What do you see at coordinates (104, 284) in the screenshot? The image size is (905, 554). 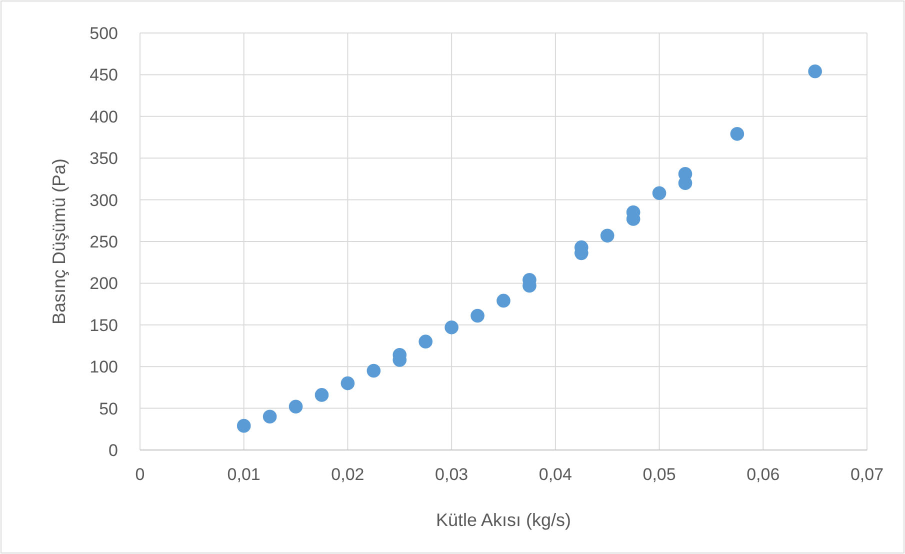 I see `y-tick-label: 200` at bounding box center [104, 284].